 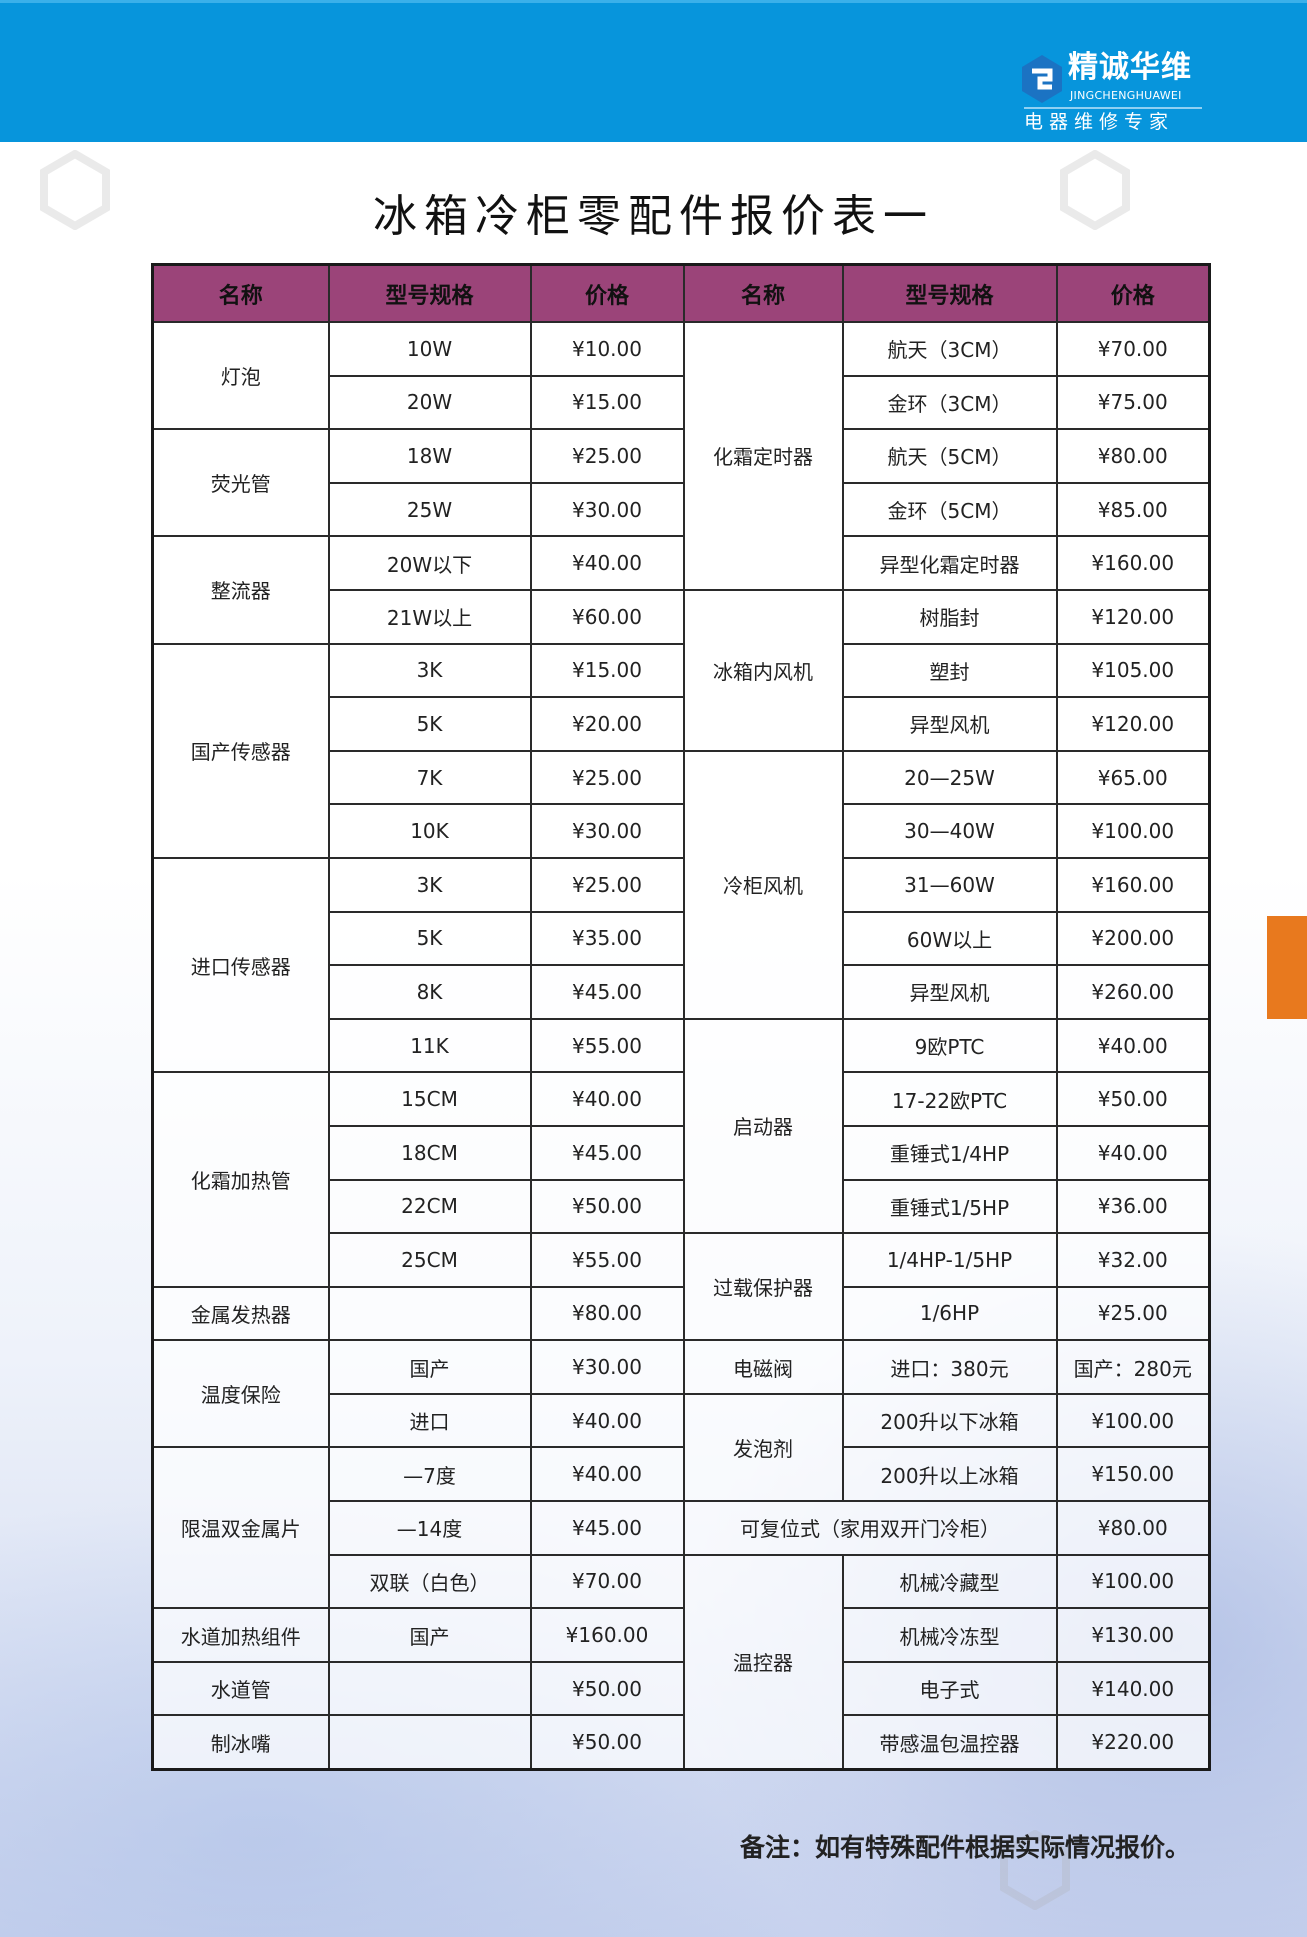 I want to click on item-spec: 1/4HP-1/5HP, so click(x=949, y=1260).